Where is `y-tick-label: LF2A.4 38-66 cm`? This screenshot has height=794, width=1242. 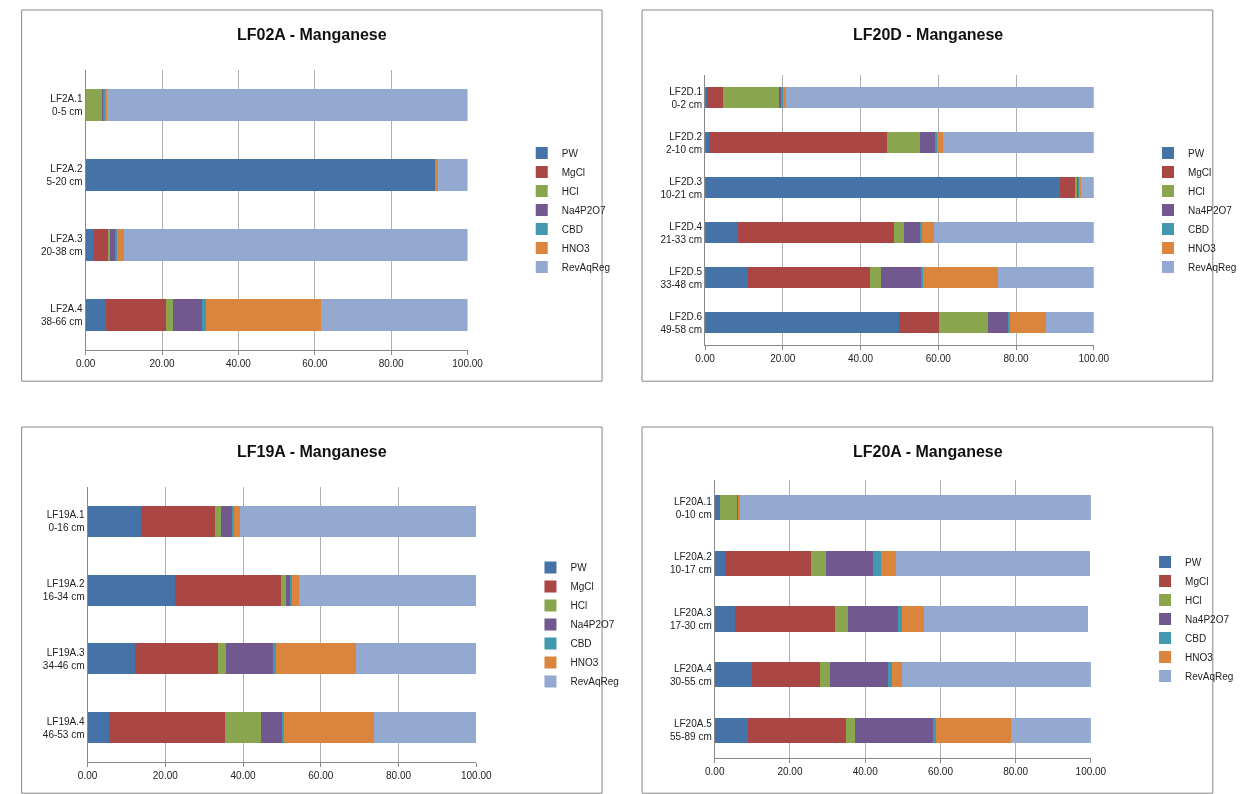 y-tick-label: LF2A.4 38-66 cm is located at coordinates (62, 315).